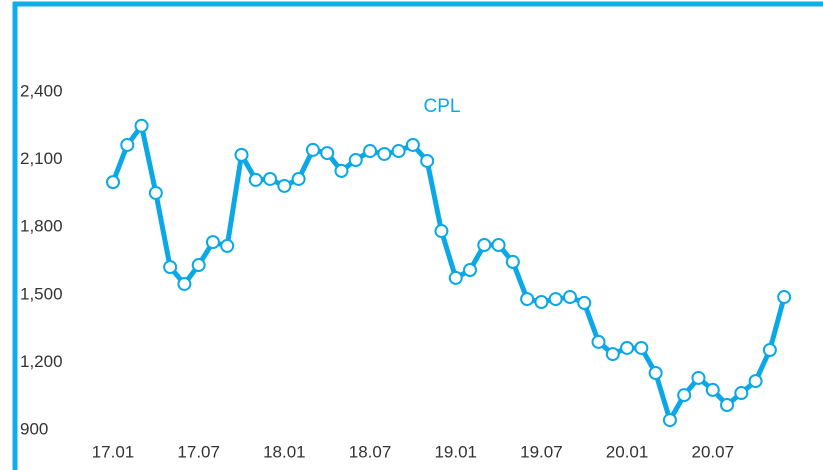 The image size is (823, 470). Describe the element at coordinates (370, 451) in the screenshot. I see `x-tick-label: 18.07` at that location.